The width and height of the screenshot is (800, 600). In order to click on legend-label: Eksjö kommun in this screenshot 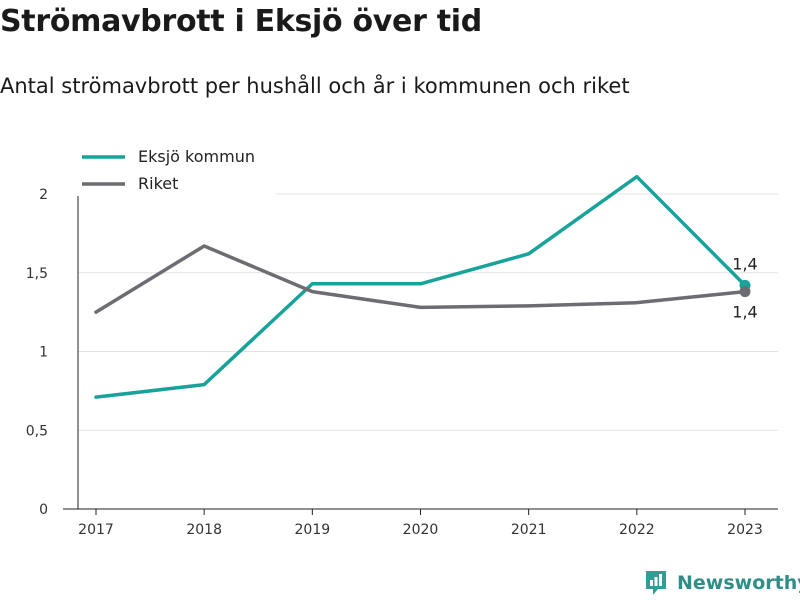, I will do `click(196, 156)`.